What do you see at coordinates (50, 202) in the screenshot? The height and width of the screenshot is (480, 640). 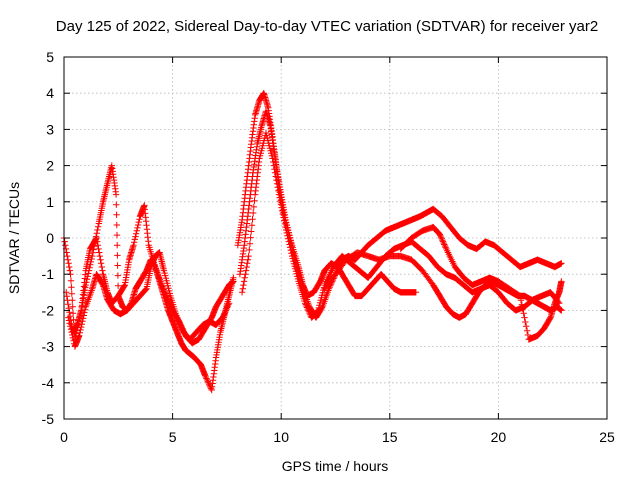 I see `y-tick-label: 1` at bounding box center [50, 202].